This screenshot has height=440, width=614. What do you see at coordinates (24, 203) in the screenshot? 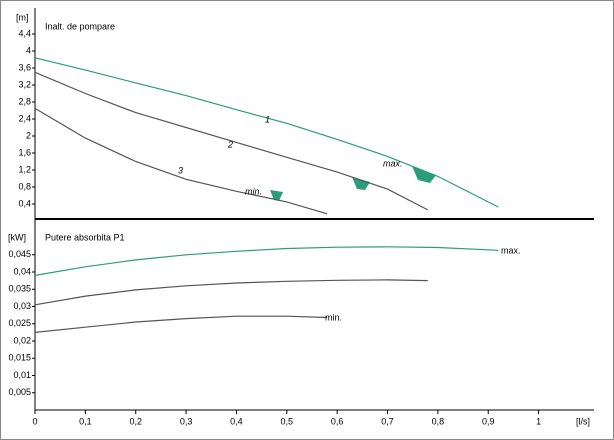
I see `y-tick-label: 0,4` at bounding box center [24, 203].